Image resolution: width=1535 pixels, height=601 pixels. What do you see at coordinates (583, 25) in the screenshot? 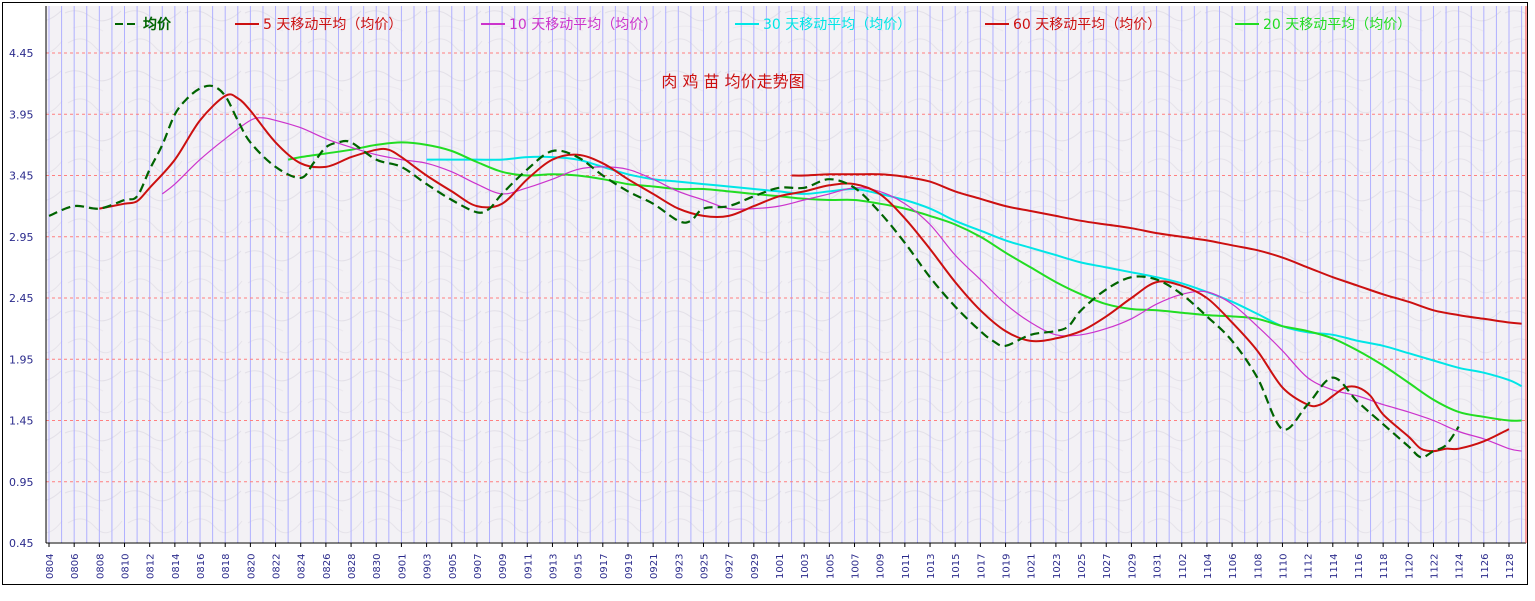
I see `legend-label: 10 天移动平均（均价）` at bounding box center [583, 25].